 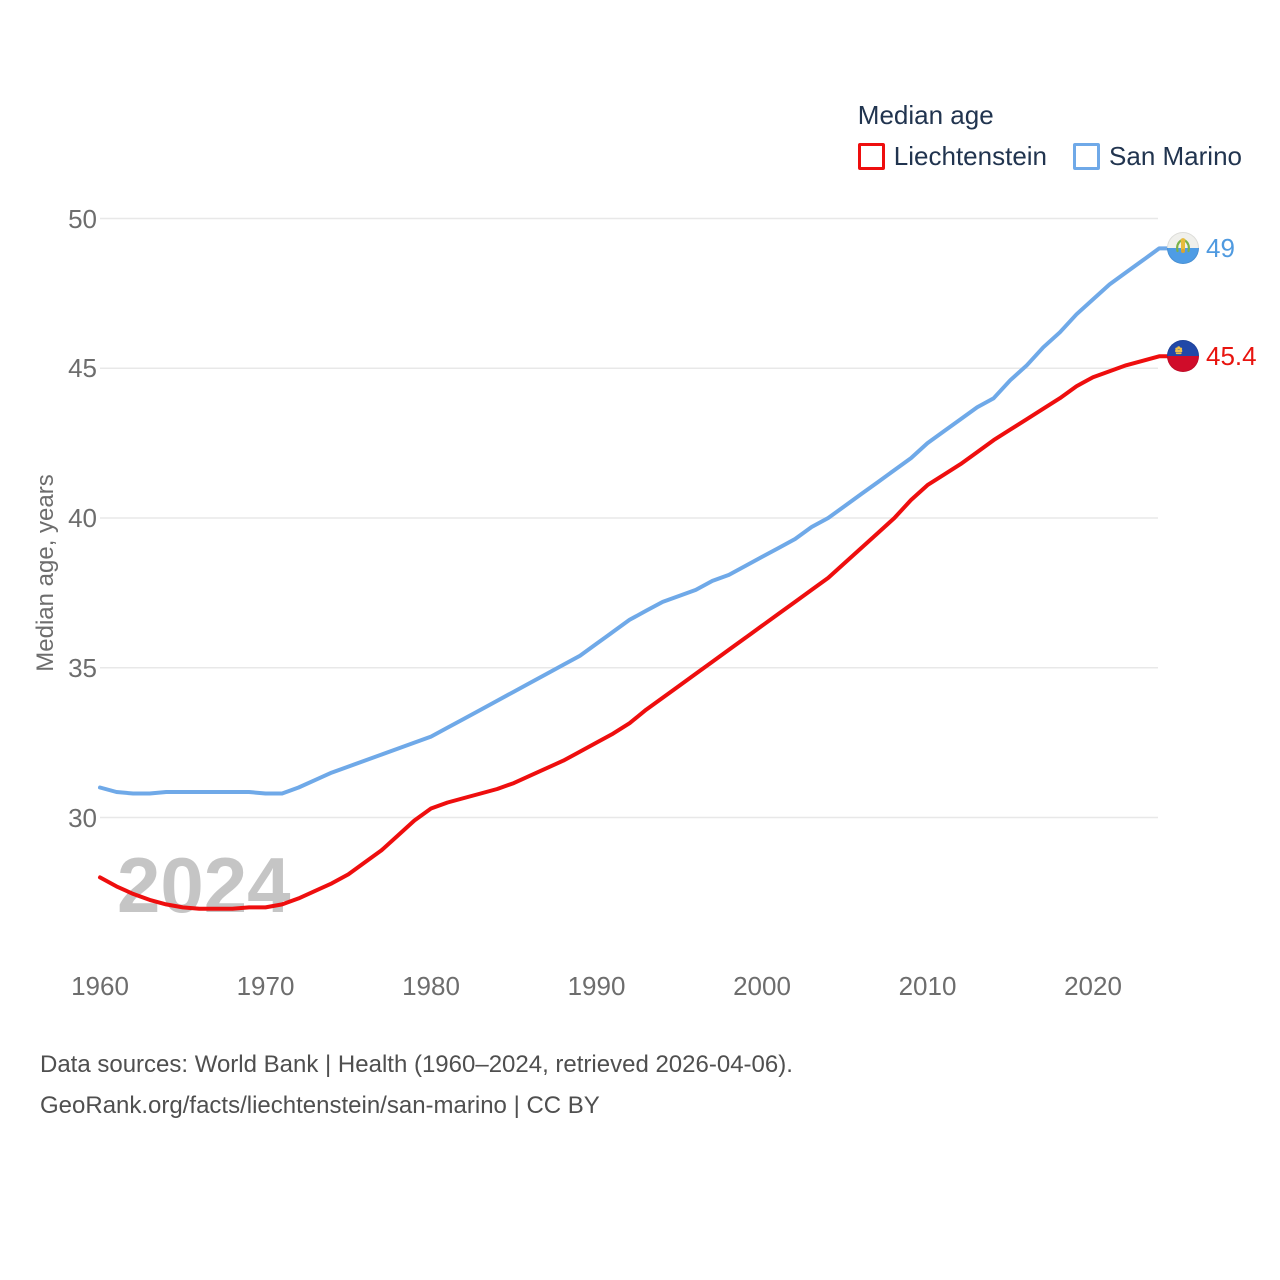 I want to click on san-marino-flag-icon, so click(x=1183, y=248).